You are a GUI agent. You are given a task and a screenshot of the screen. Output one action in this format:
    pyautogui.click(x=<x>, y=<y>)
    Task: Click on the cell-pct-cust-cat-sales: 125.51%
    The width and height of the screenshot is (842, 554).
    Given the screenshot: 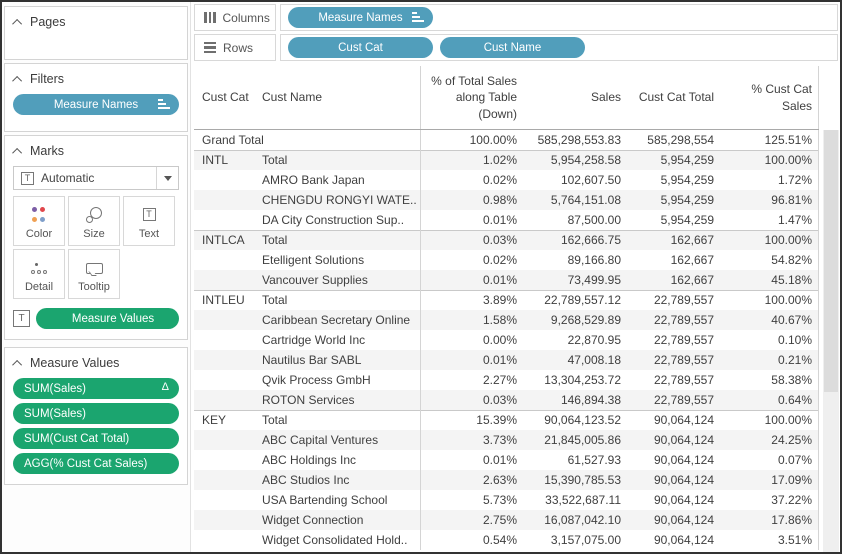 What is the action you would take?
    pyautogui.click(x=769, y=140)
    